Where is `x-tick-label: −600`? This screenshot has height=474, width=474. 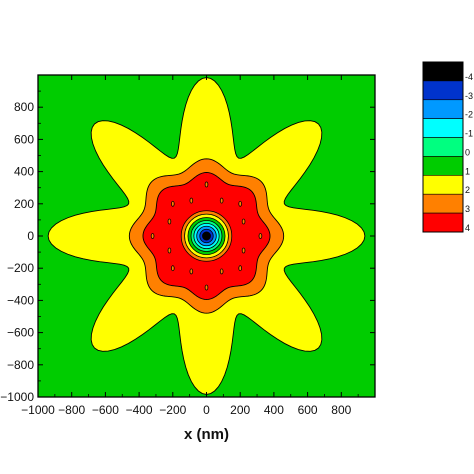 x-tick-label: −600 is located at coordinates (105, 410).